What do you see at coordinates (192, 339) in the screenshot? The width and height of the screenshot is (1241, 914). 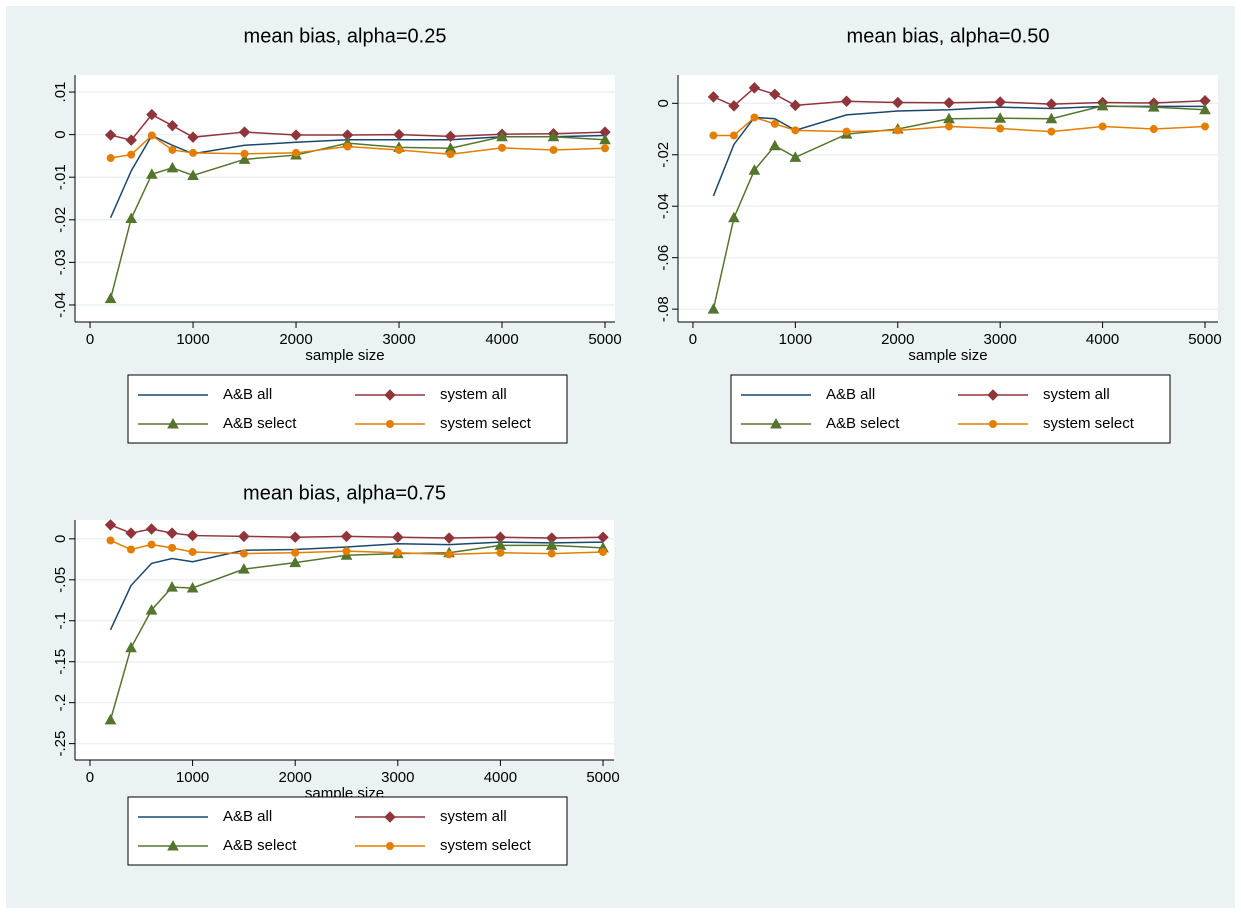 I see `x-tick-label: 1000` at bounding box center [192, 339].